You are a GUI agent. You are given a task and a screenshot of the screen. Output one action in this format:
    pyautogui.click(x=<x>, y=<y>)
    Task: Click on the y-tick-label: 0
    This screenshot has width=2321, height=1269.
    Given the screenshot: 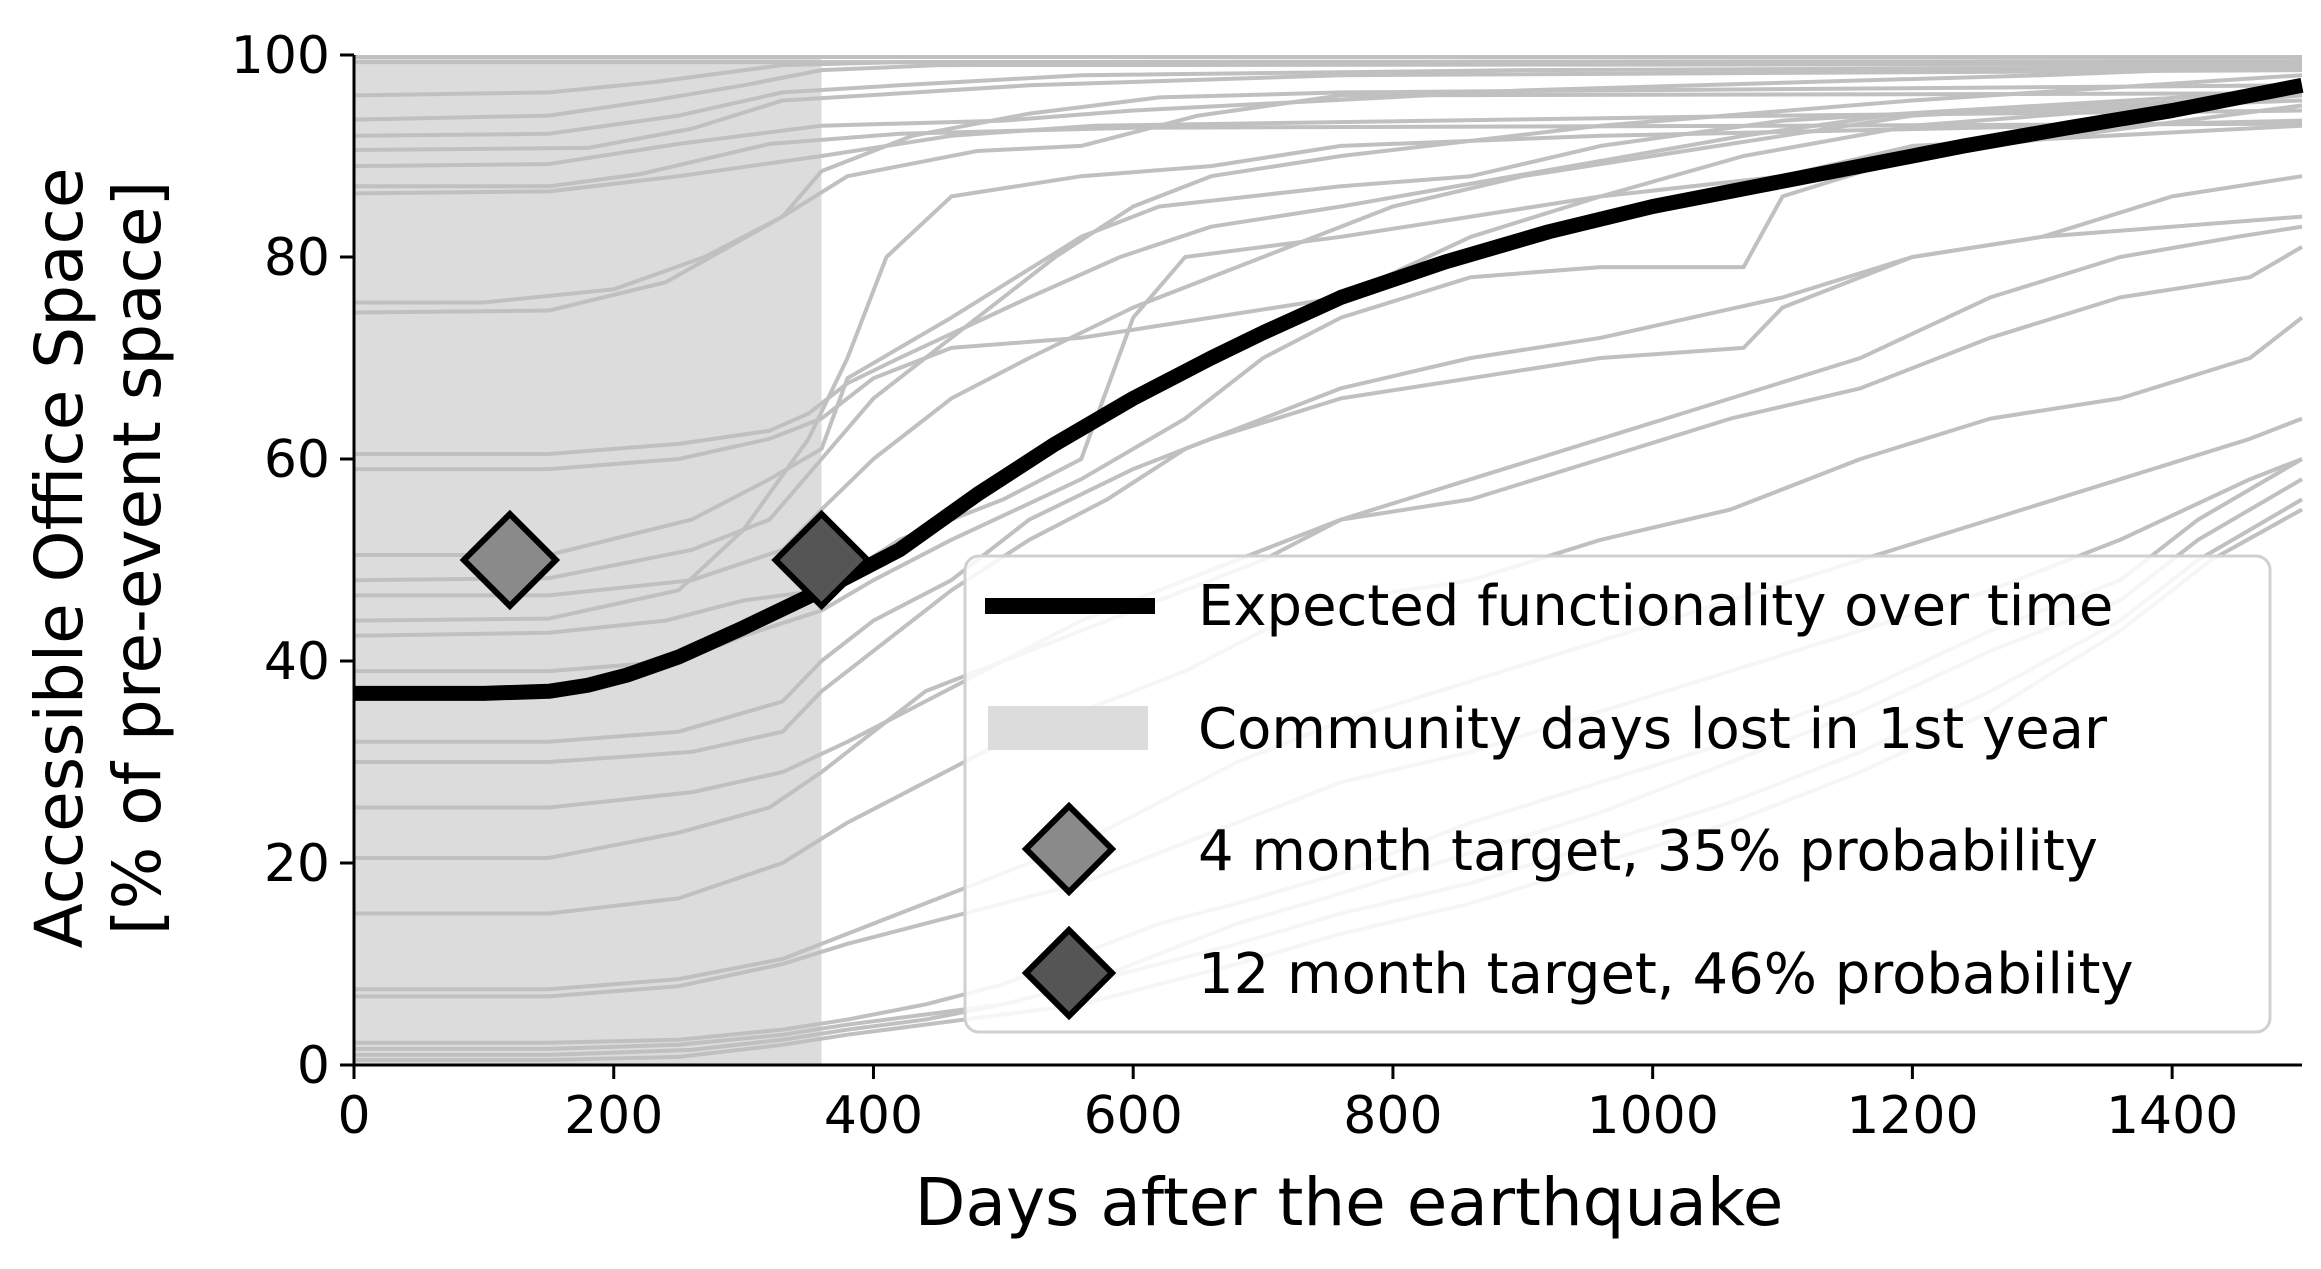 What is the action you would take?
    pyautogui.click(x=313, y=1066)
    